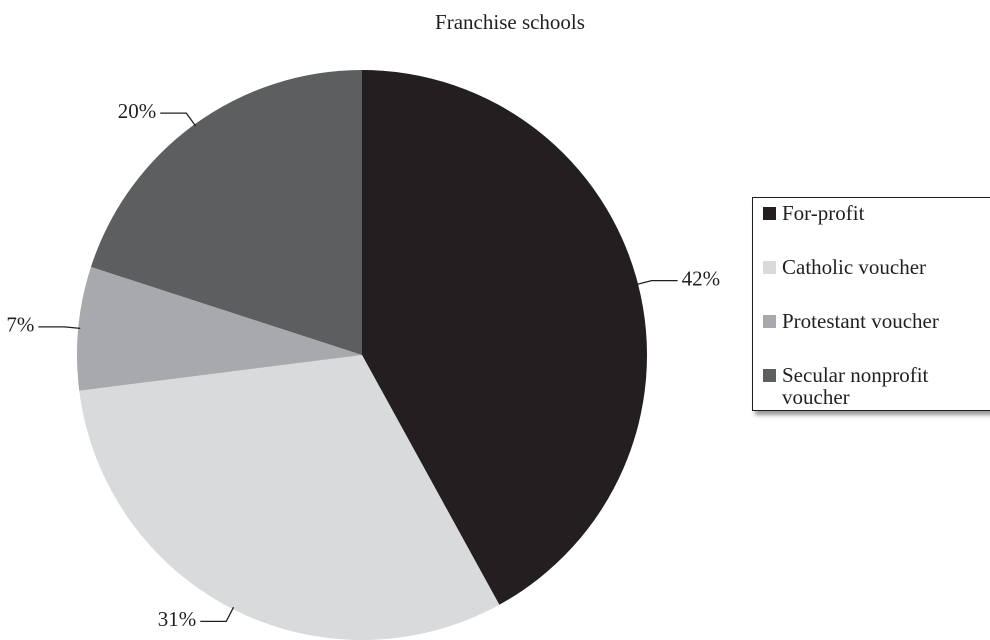 The height and width of the screenshot is (640, 990). What do you see at coordinates (137, 111) in the screenshot?
I see `data-label: 20%` at bounding box center [137, 111].